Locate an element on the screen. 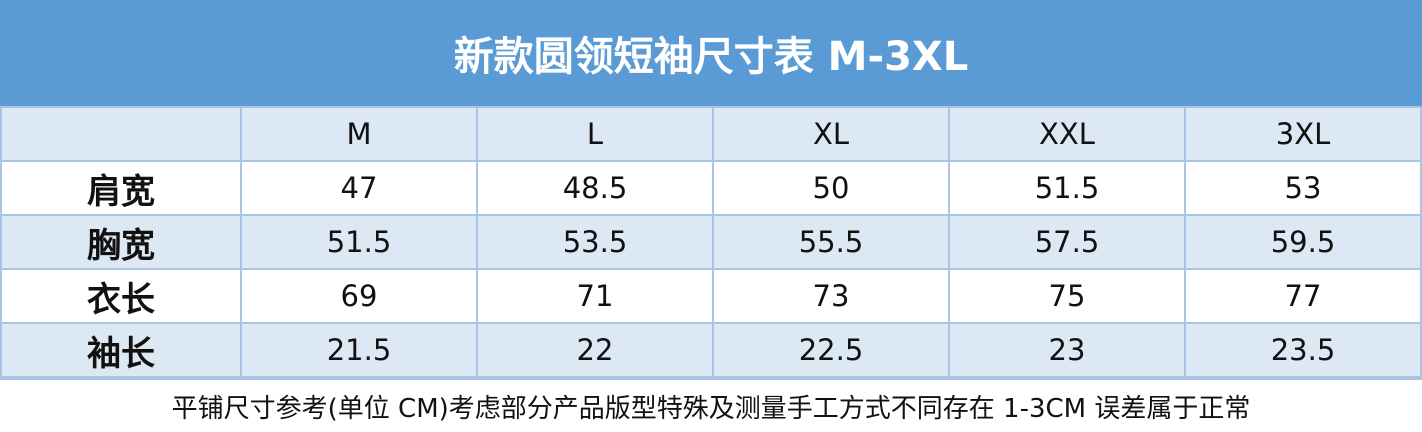  header-row: M L XL XXL 3XL is located at coordinates (711, 134).